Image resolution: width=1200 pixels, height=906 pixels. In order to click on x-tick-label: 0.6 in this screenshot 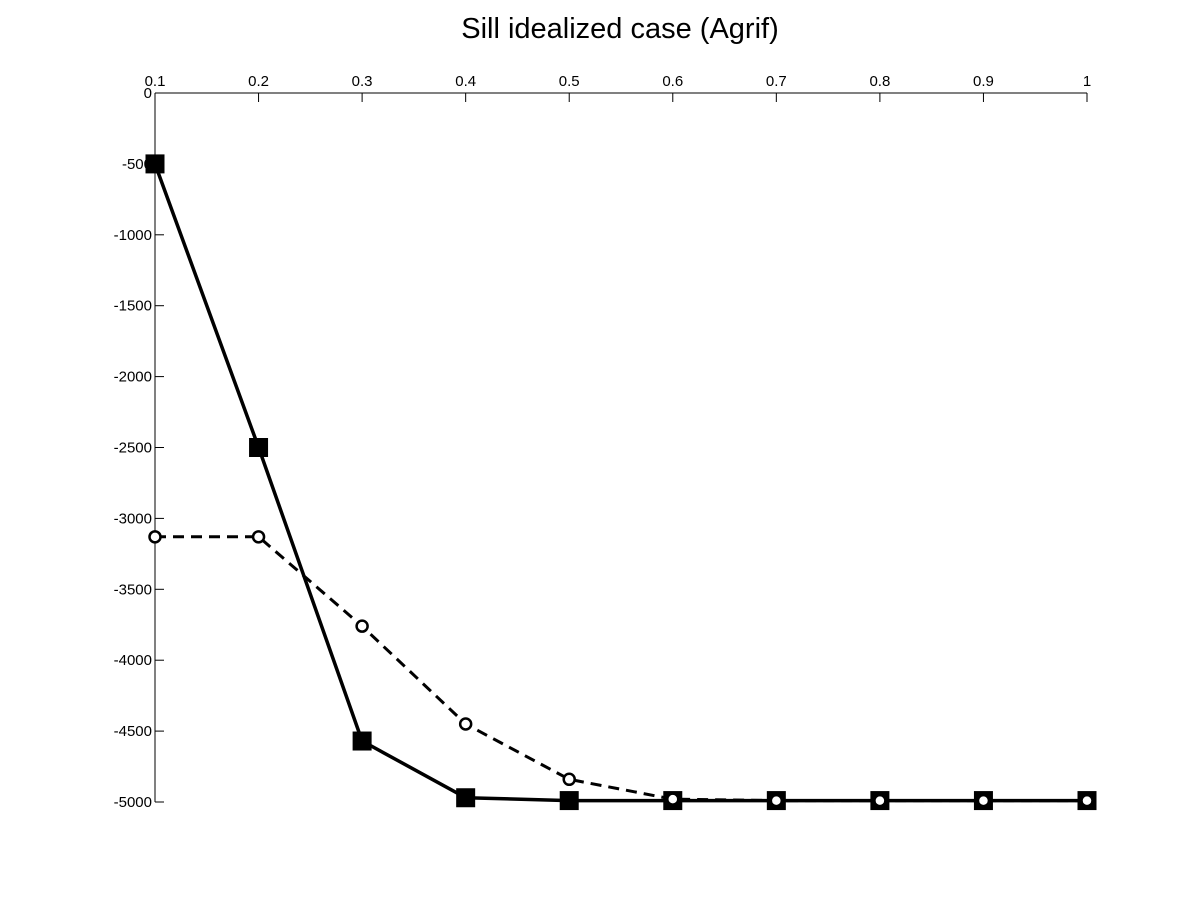, I will do `click(672, 81)`.